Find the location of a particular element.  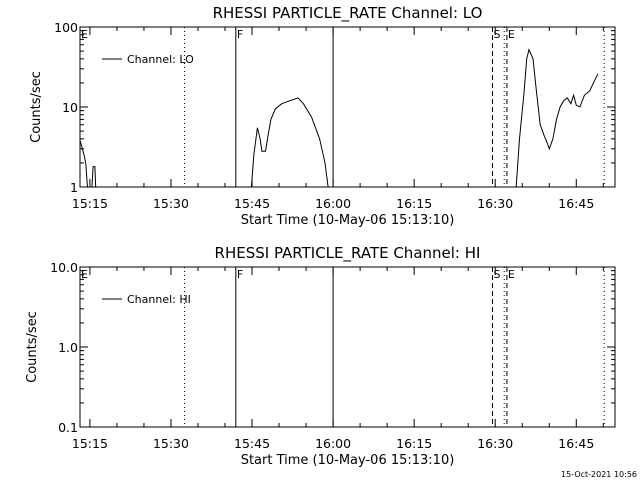

y-tick-label: 10 is located at coordinates (70, 107).